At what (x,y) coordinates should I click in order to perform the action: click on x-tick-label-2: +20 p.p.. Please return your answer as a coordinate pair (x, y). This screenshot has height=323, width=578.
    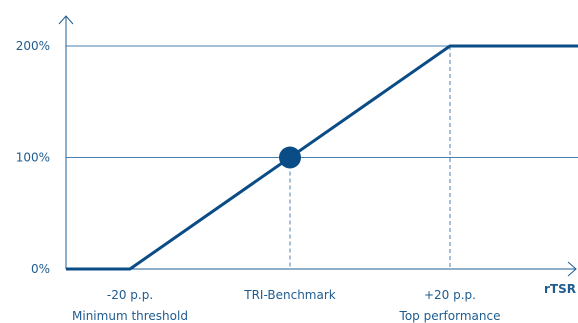
    Looking at the image, I should click on (450, 295).